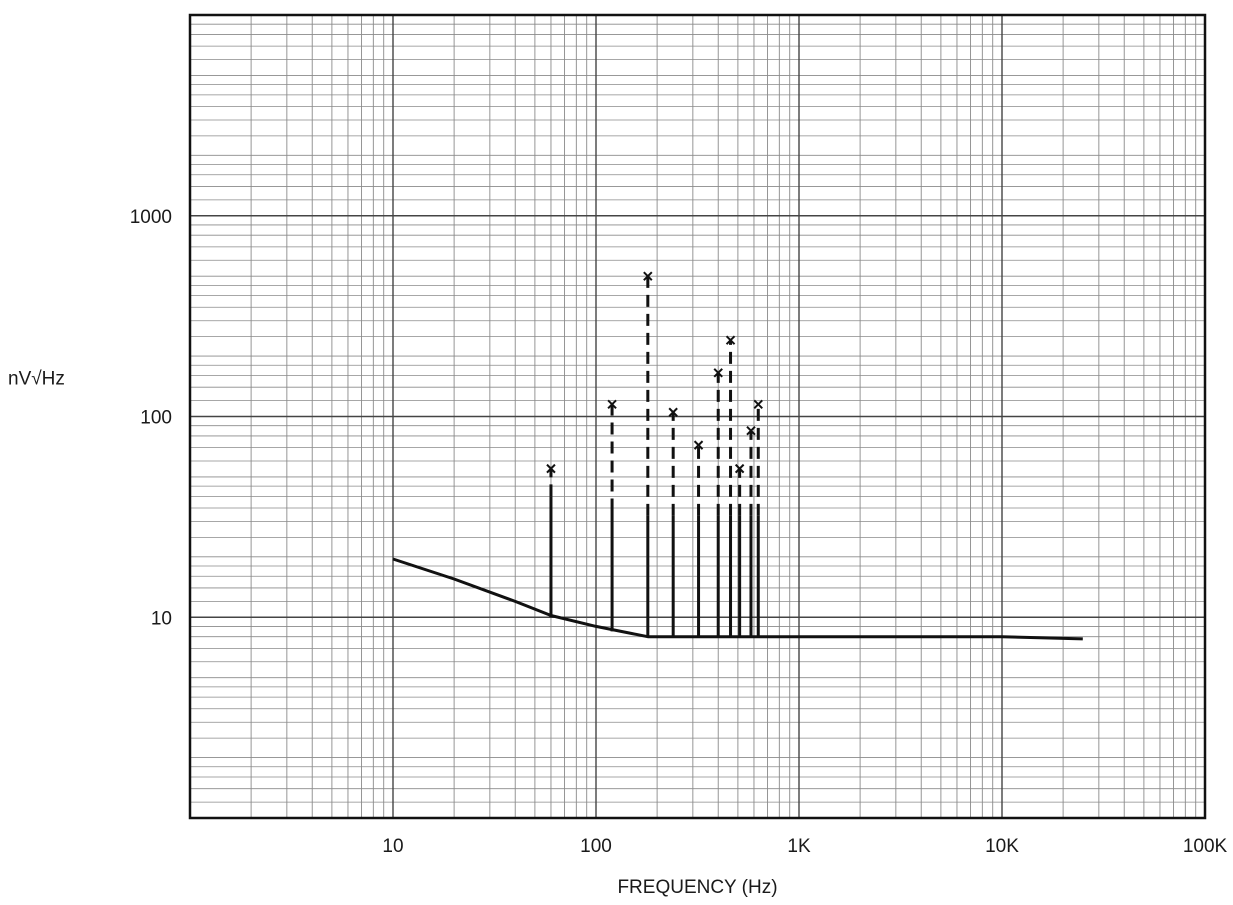  I want to click on x-tick-label: 1K, so click(799, 846).